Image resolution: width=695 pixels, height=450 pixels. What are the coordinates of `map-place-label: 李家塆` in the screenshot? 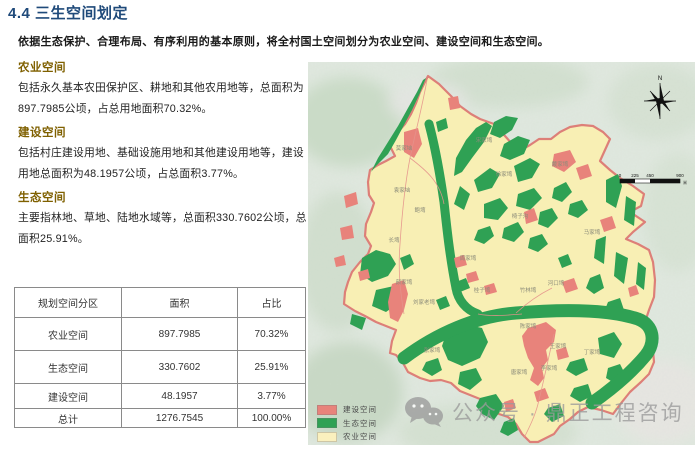 It's located at (549, 368).